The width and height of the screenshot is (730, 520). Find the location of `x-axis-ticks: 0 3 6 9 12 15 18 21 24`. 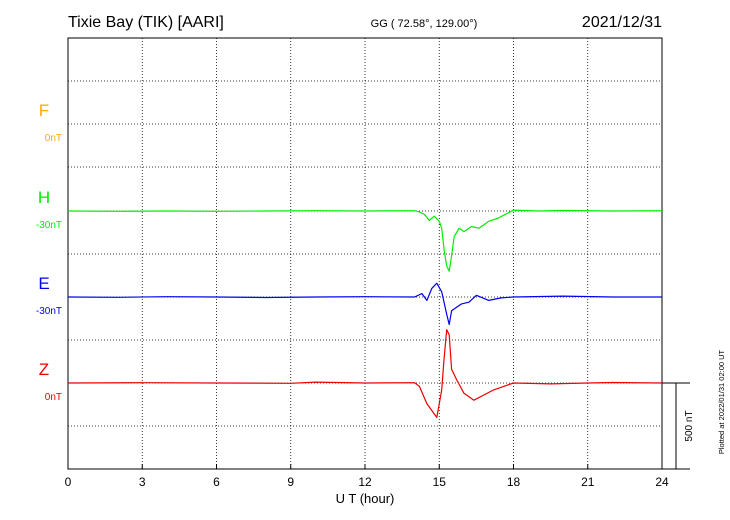

x-axis-ticks: 0 3 6 9 12 15 18 21 24 is located at coordinates (367, 476).